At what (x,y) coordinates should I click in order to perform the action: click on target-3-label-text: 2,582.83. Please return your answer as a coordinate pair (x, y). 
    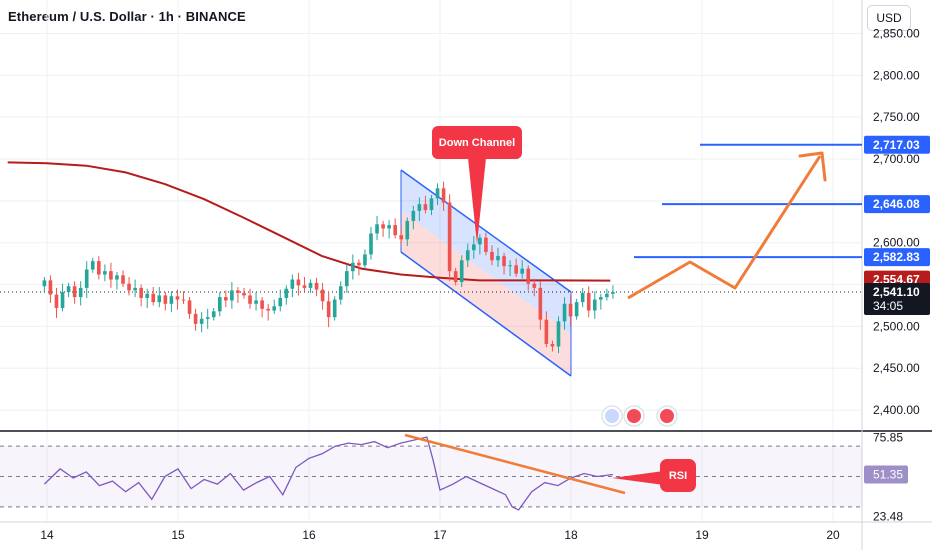
    Looking at the image, I should click on (896, 257).